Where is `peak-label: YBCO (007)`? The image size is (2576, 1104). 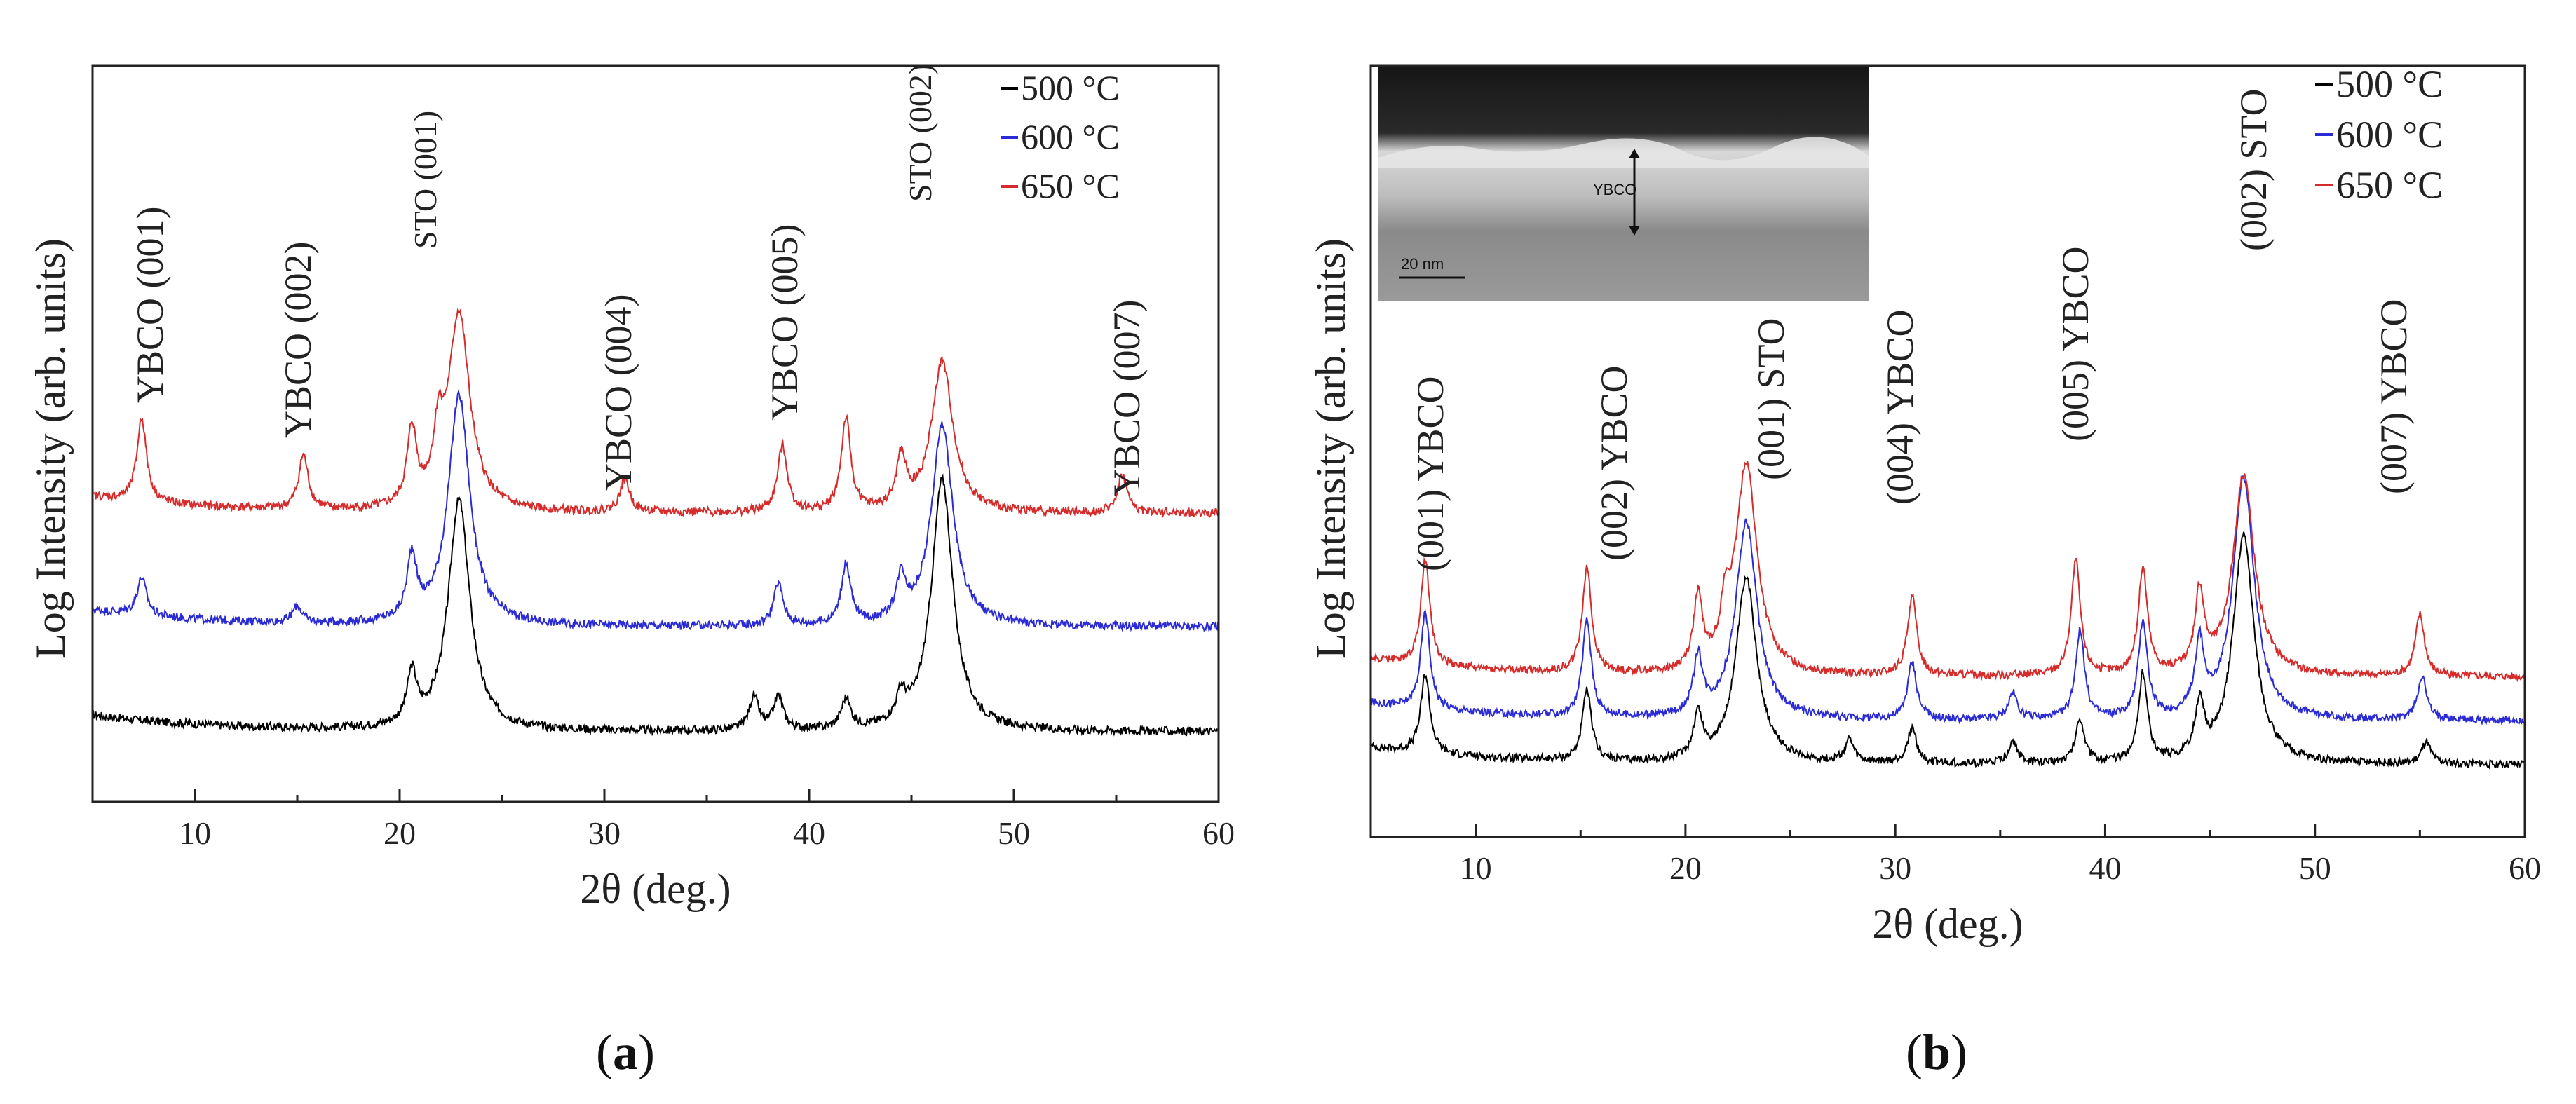
peak-label: YBCO (007) is located at coordinates (1127, 398).